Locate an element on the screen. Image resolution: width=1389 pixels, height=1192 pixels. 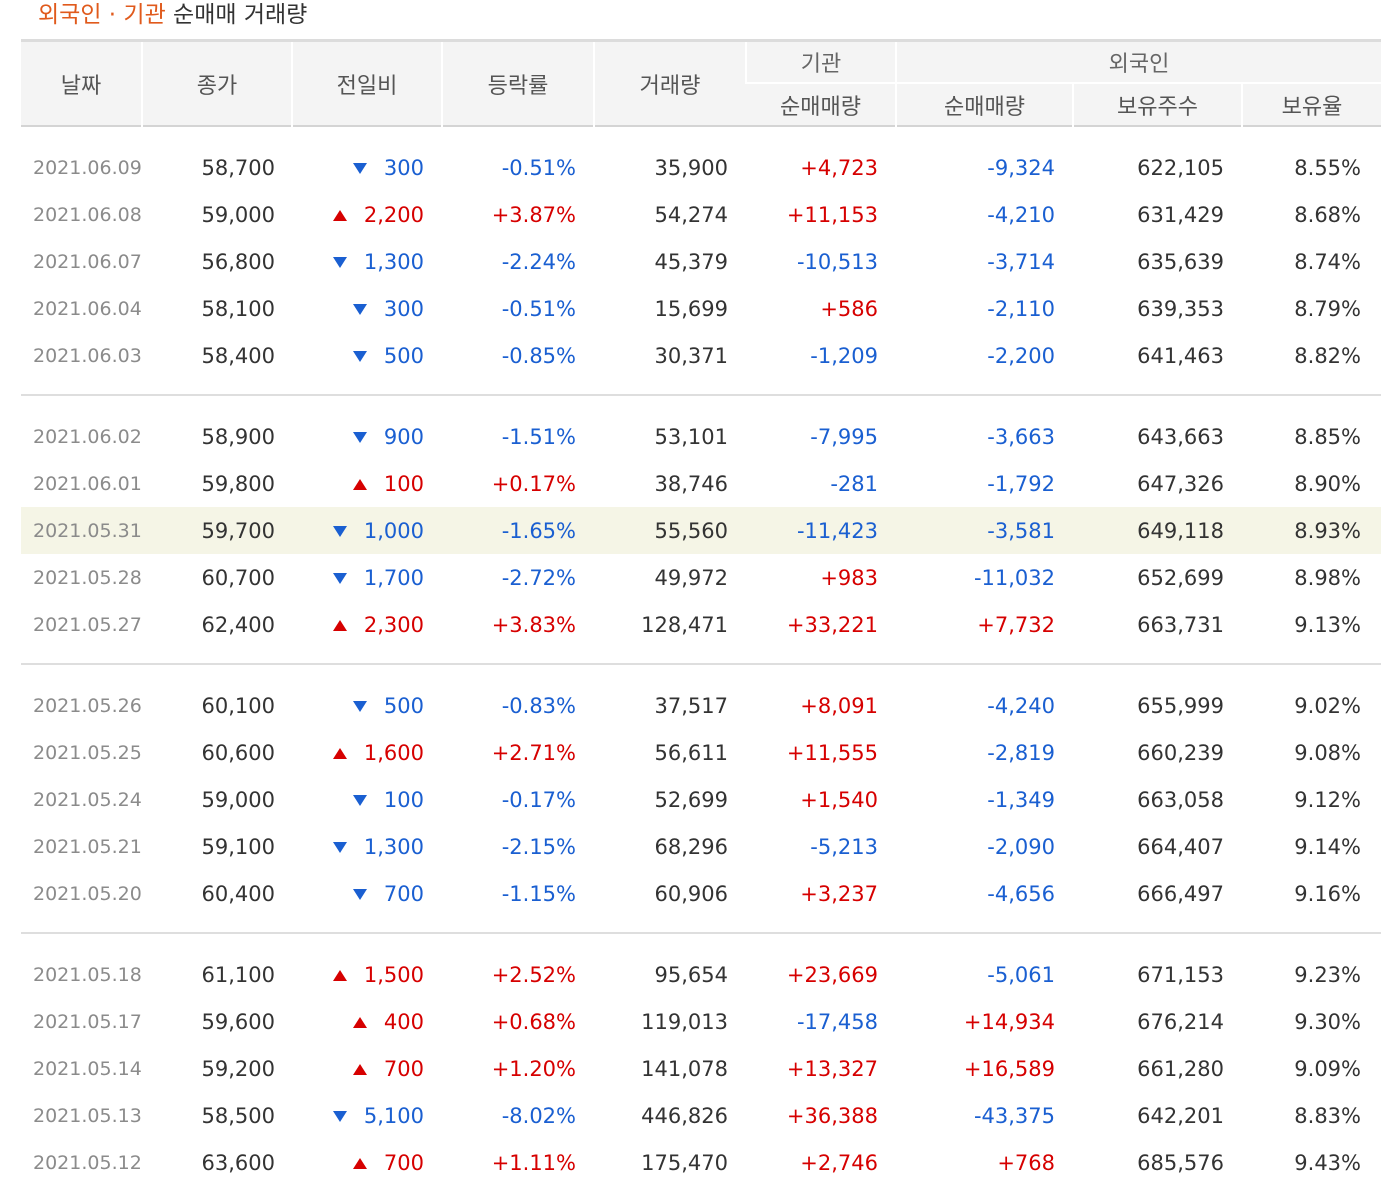
cell-volume: 128,471 is located at coordinates (684, 624).